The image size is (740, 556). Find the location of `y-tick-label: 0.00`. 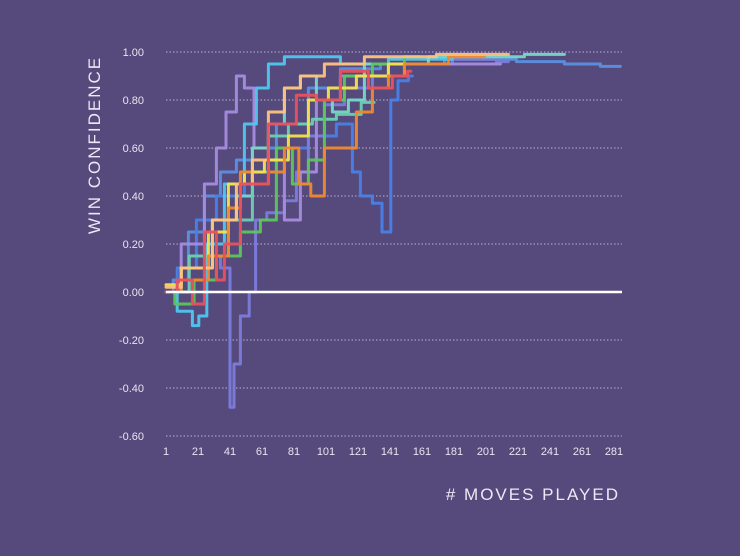

y-tick-label: 0.00 is located at coordinates (133, 293).